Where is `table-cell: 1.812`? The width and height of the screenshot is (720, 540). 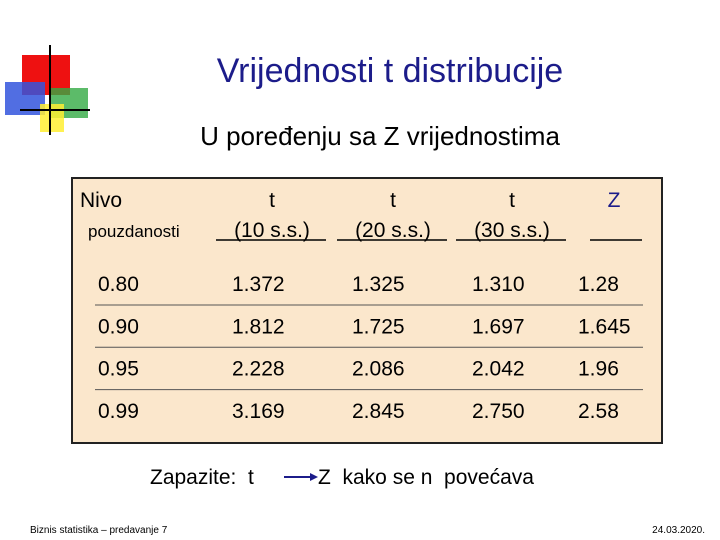
table-cell: 1.812 is located at coordinates (258, 326).